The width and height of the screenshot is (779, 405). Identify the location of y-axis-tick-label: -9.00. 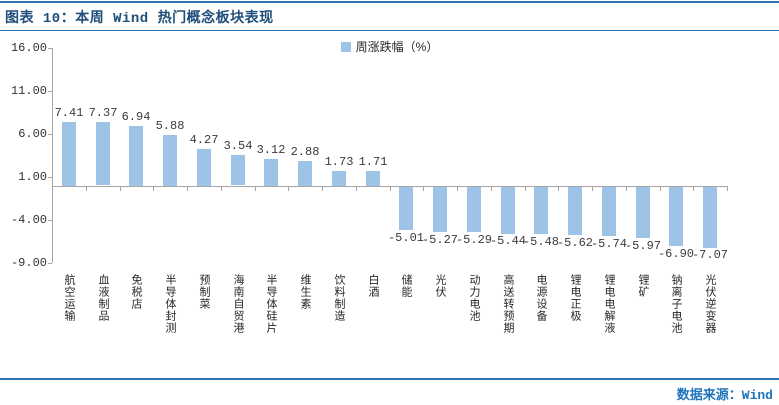
(28, 263).